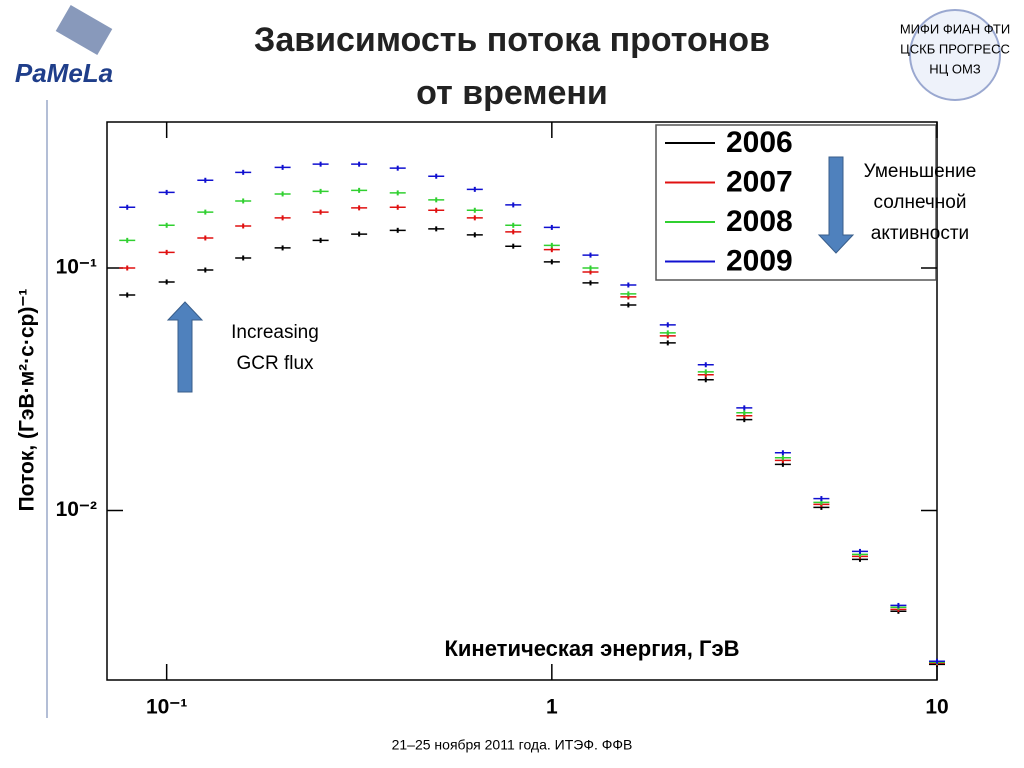 This screenshot has height=768, width=1024. What do you see at coordinates (759, 181) in the screenshot?
I see `legend-label: 2007` at bounding box center [759, 181].